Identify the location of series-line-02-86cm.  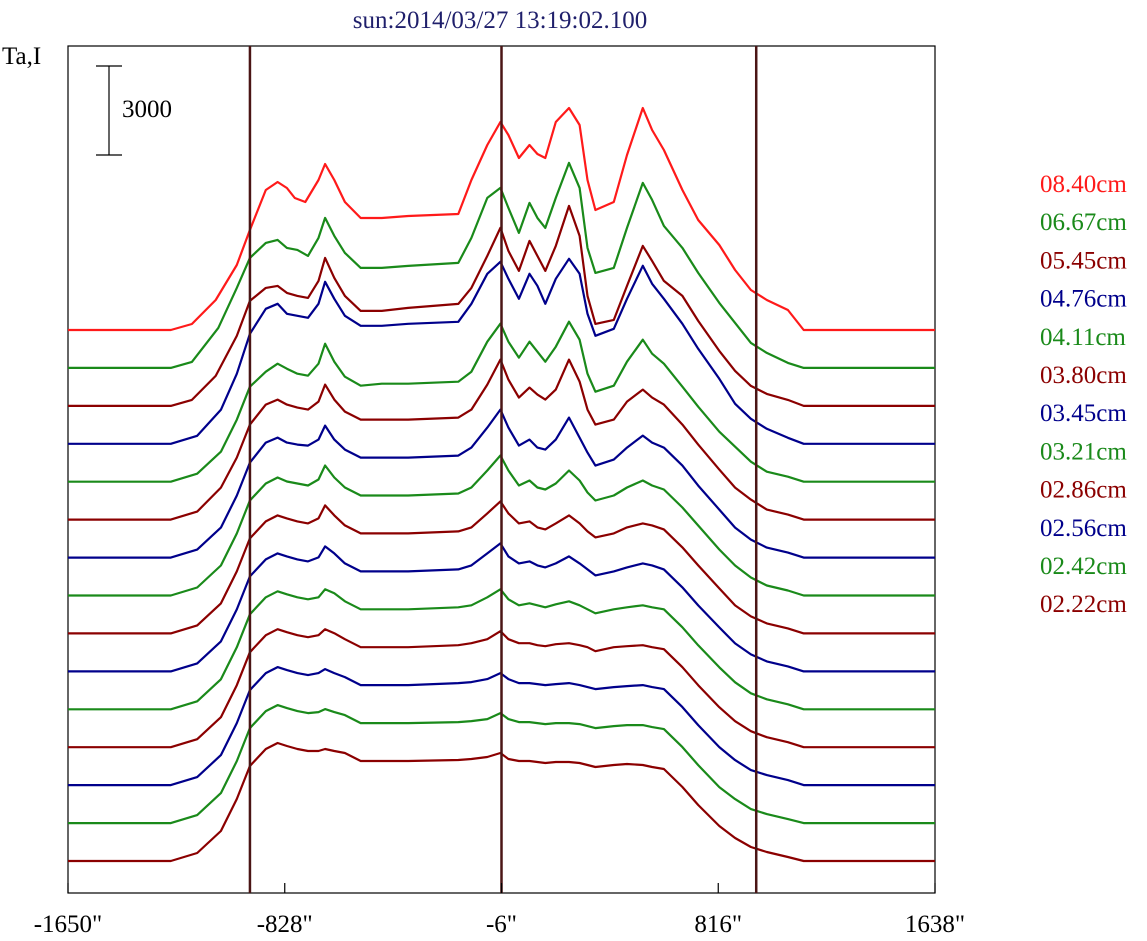
(501, 567).